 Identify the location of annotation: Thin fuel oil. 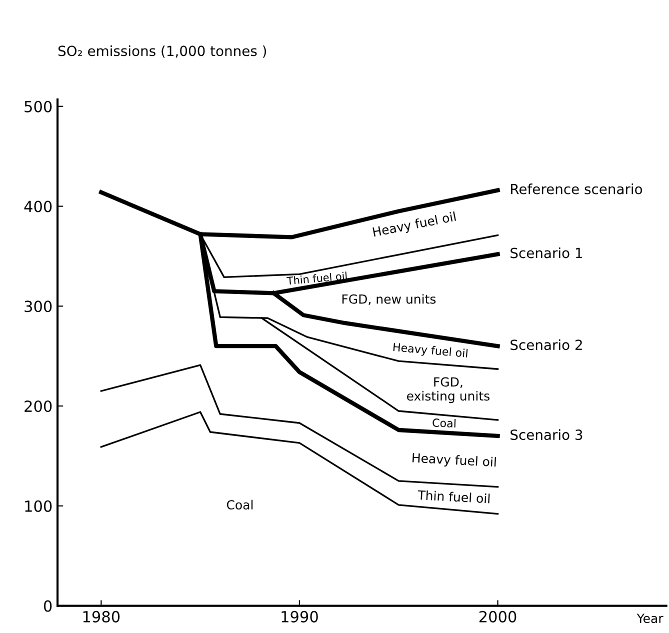
(453, 497).